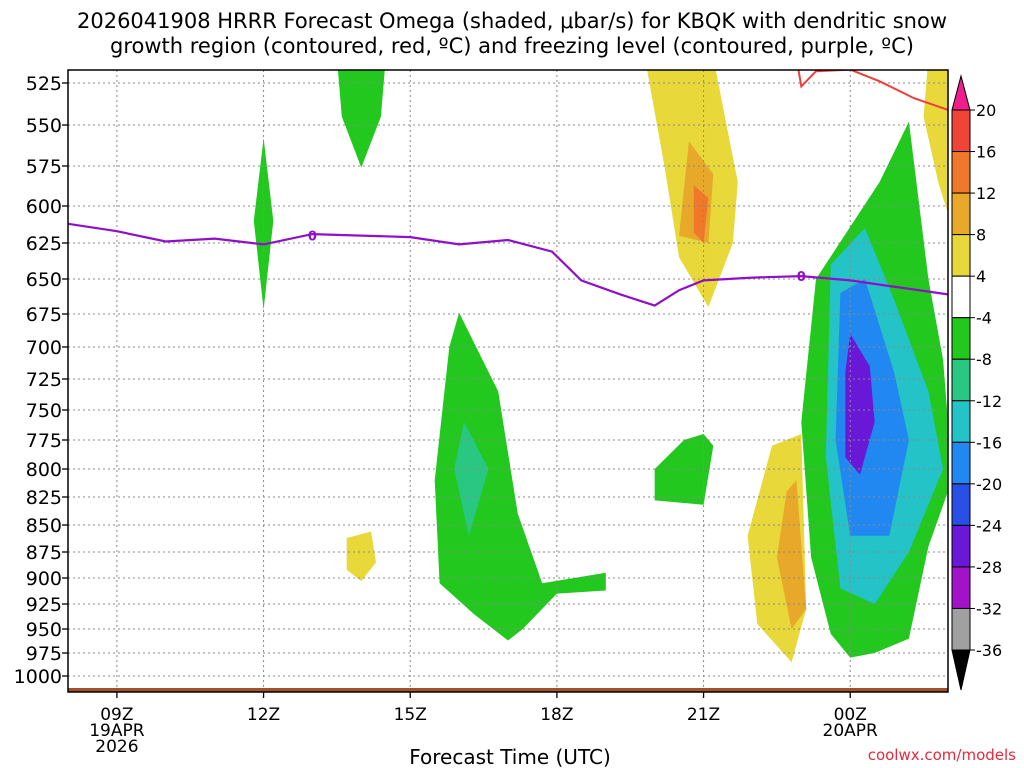  What do you see at coordinates (508, 264) in the screenshot?
I see `freezing-level-contour` at bounding box center [508, 264].